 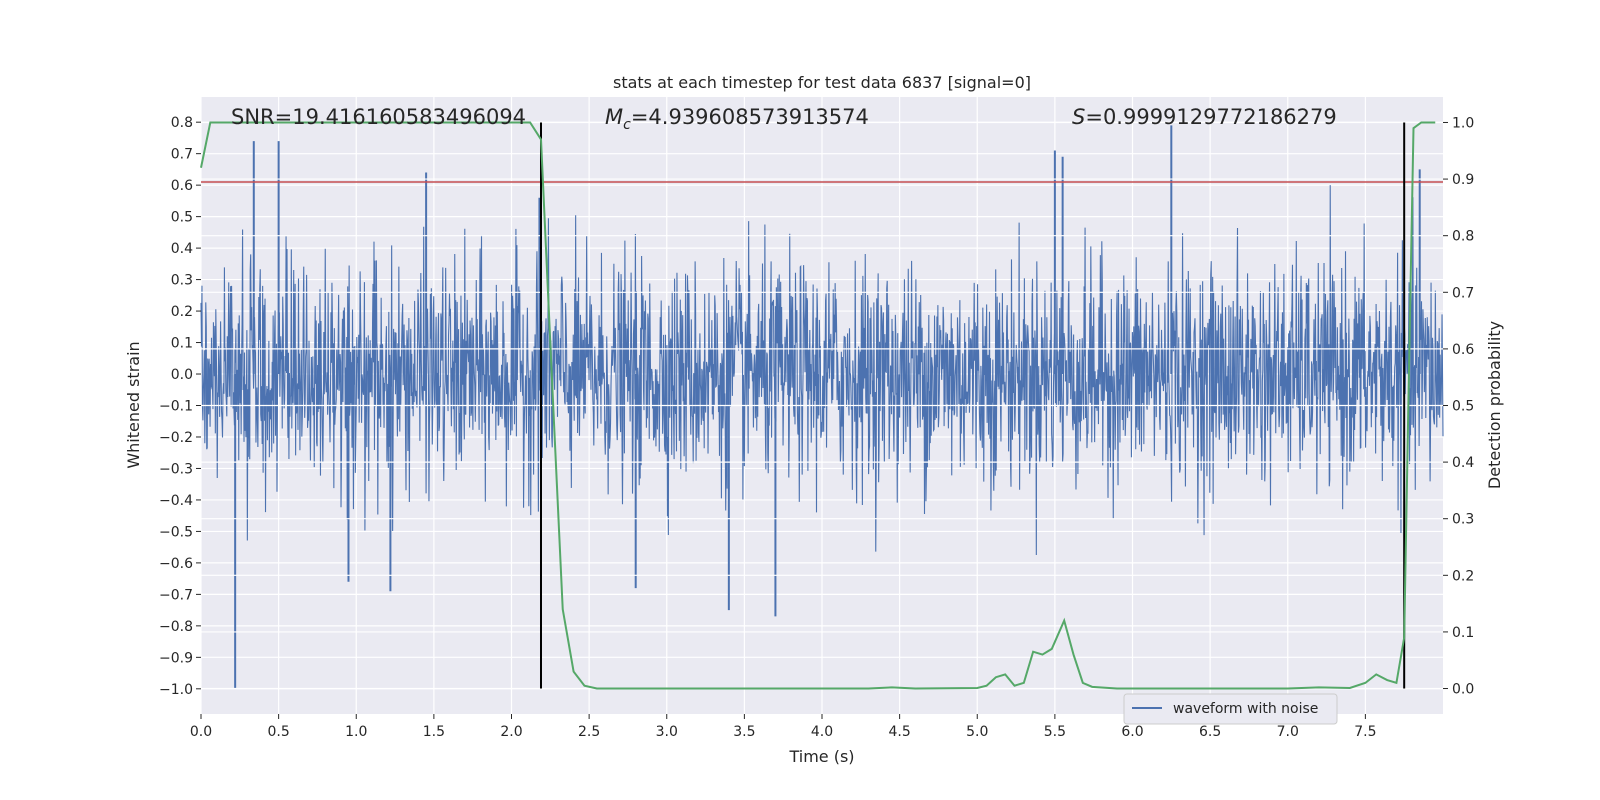 I want to click on y-tick-label-left: −0.3, so click(x=176, y=469).